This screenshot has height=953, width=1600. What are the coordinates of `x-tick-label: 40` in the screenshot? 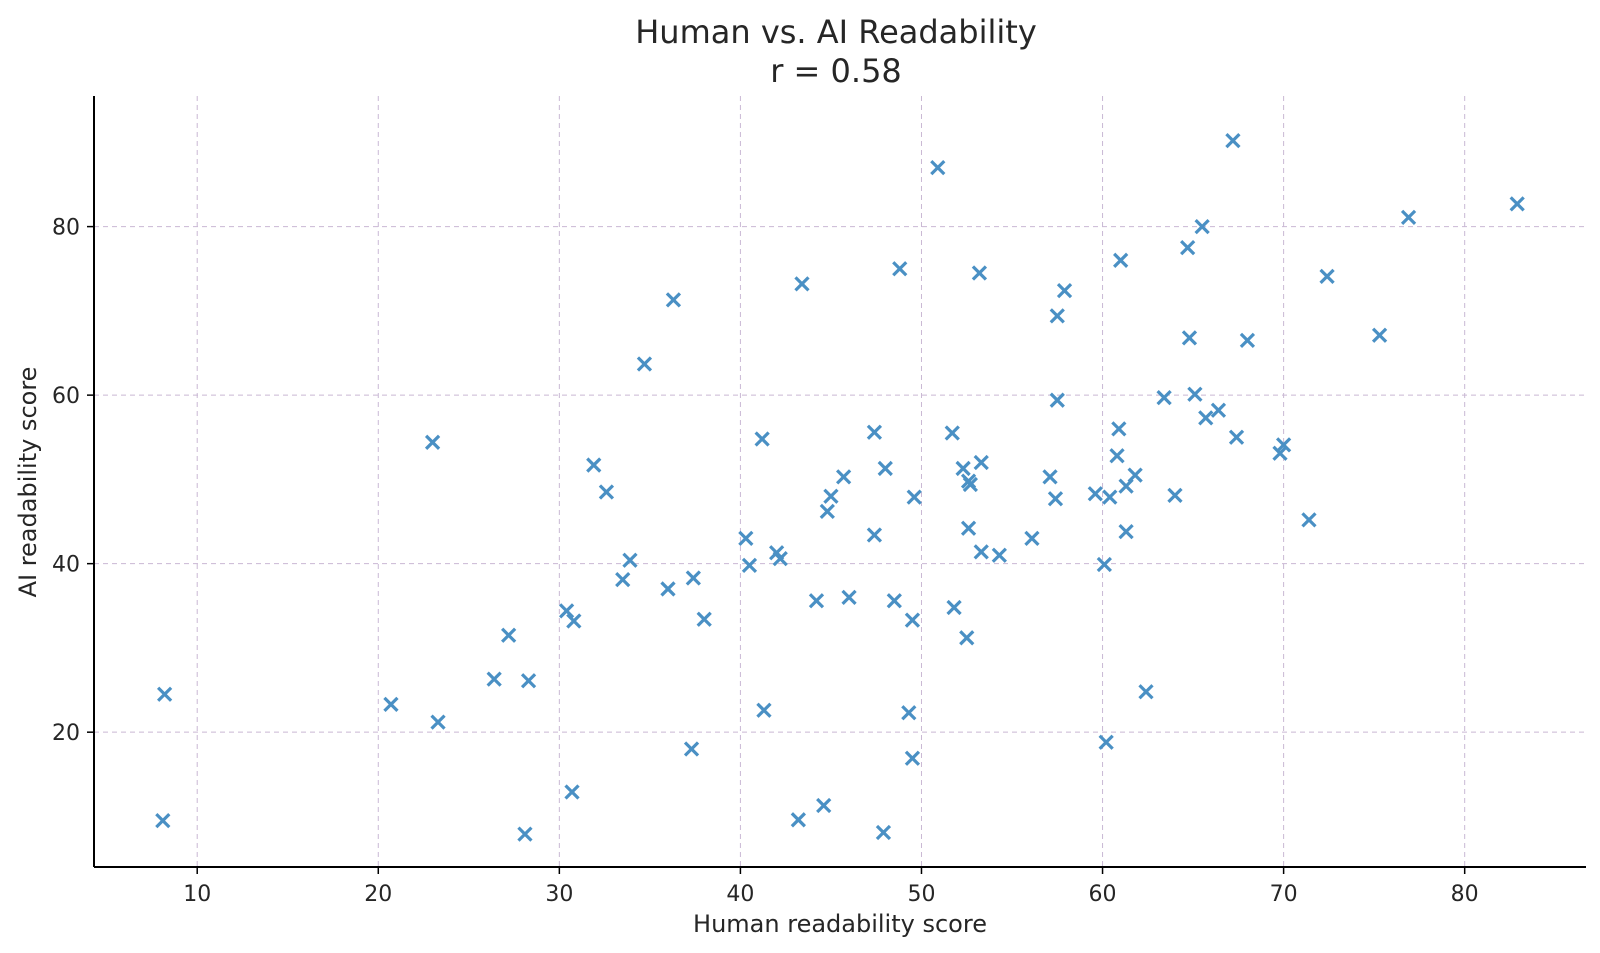 It's located at (740, 894).